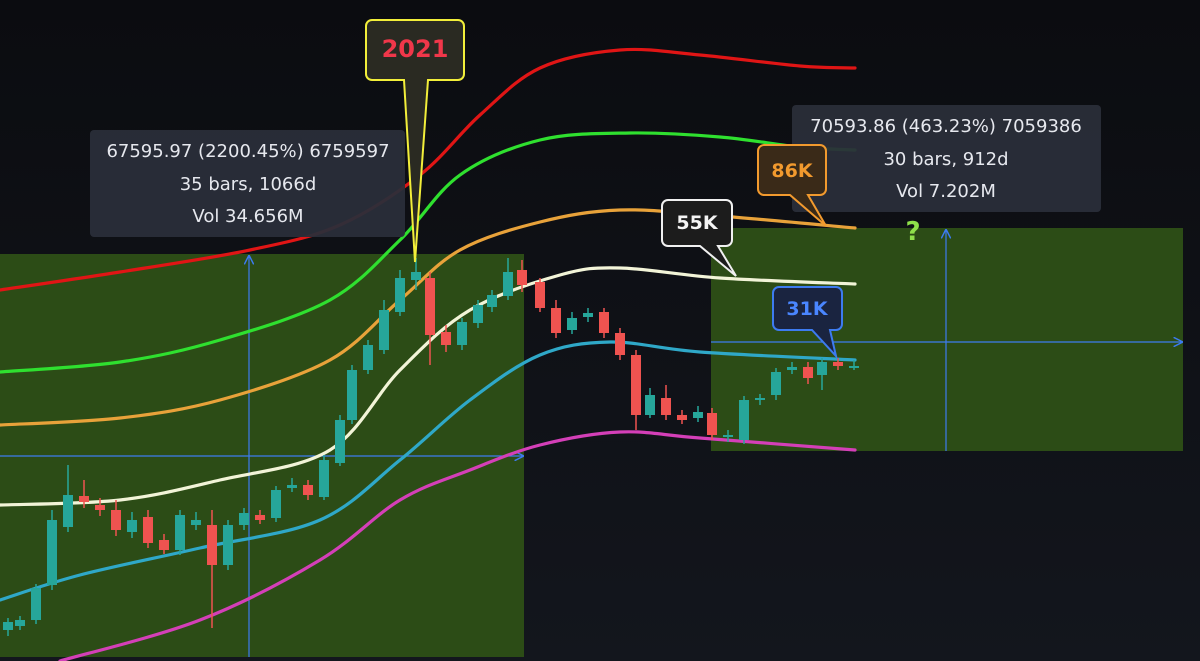 This screenshot has height=661, width=1200. I want to click on callout: 86K, so click(792, 185).